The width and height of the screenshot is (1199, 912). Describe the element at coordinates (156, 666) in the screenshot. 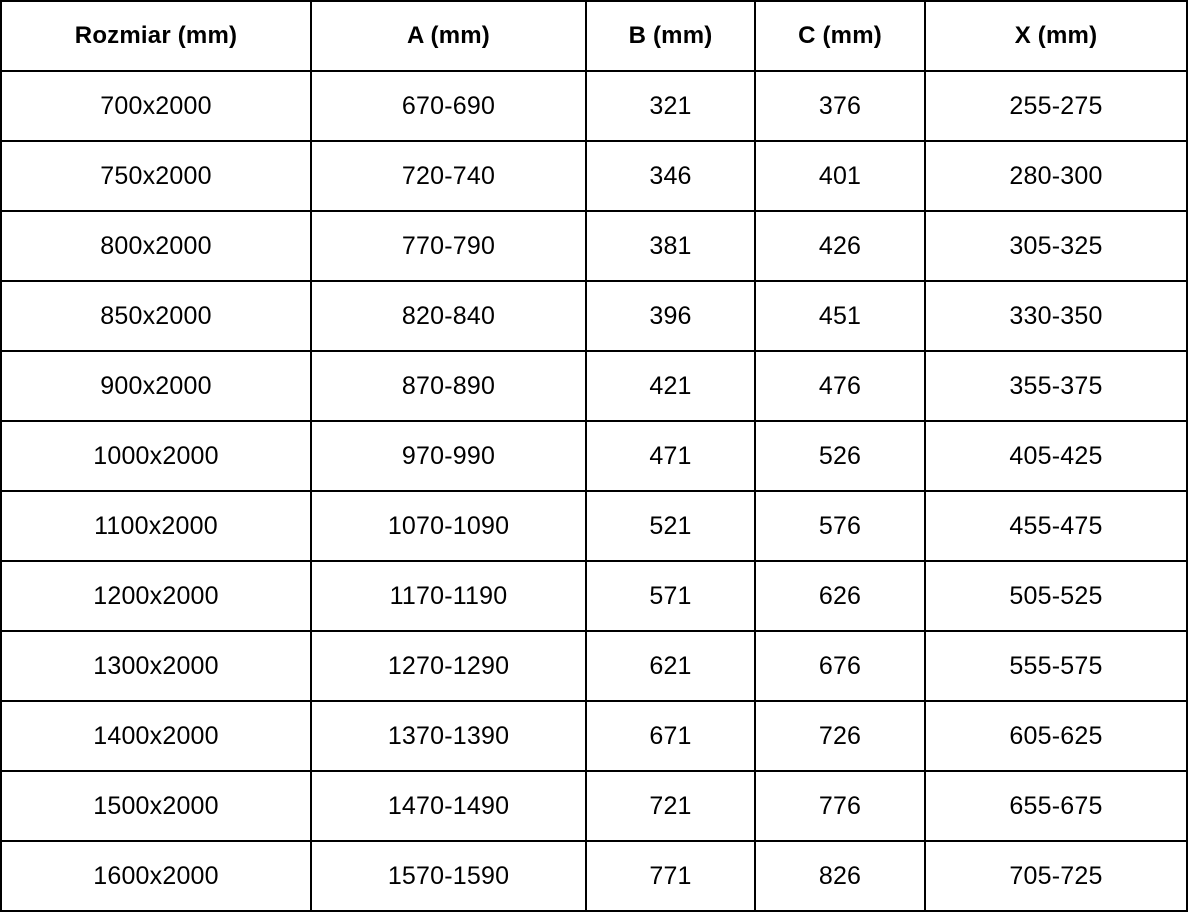

I see `cell-size: 1300x2000` at that location.